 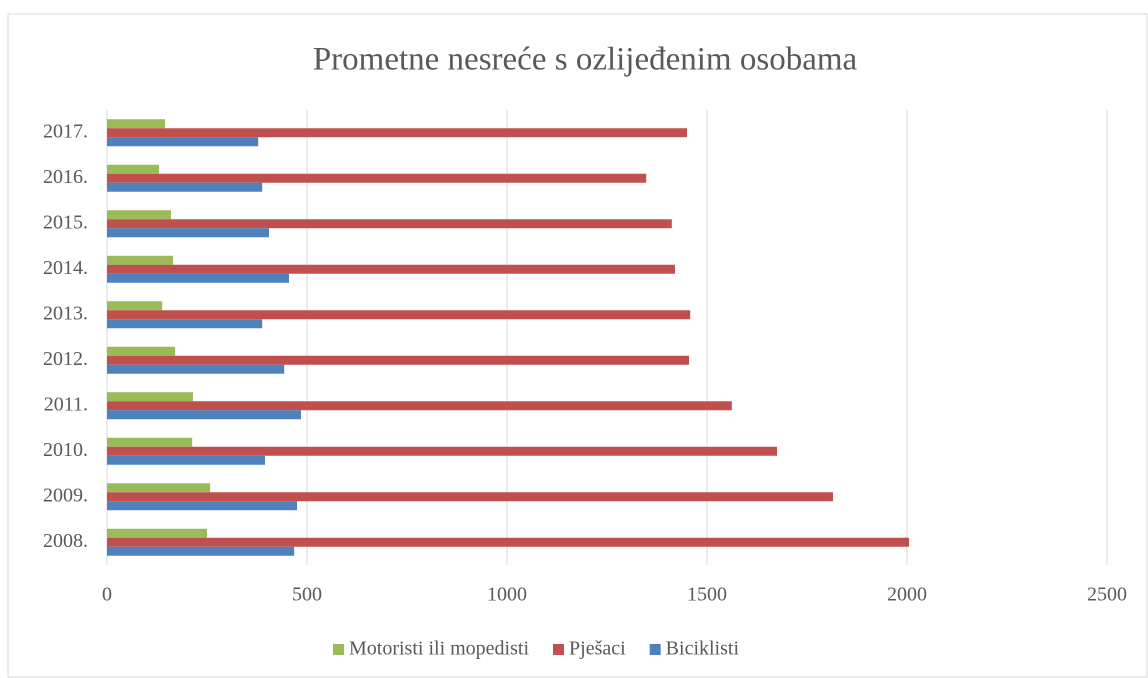 I want to click on y-tick-label: 2016., so click(x=65, y=177).